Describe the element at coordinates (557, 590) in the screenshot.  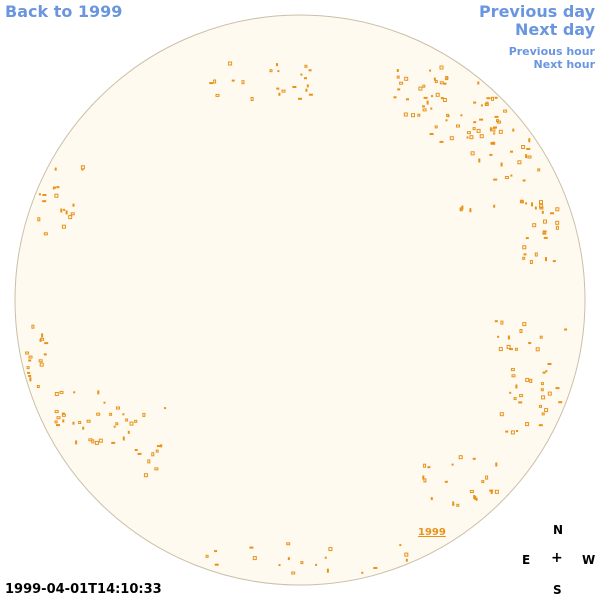
I see `compass-south: S` at that location.